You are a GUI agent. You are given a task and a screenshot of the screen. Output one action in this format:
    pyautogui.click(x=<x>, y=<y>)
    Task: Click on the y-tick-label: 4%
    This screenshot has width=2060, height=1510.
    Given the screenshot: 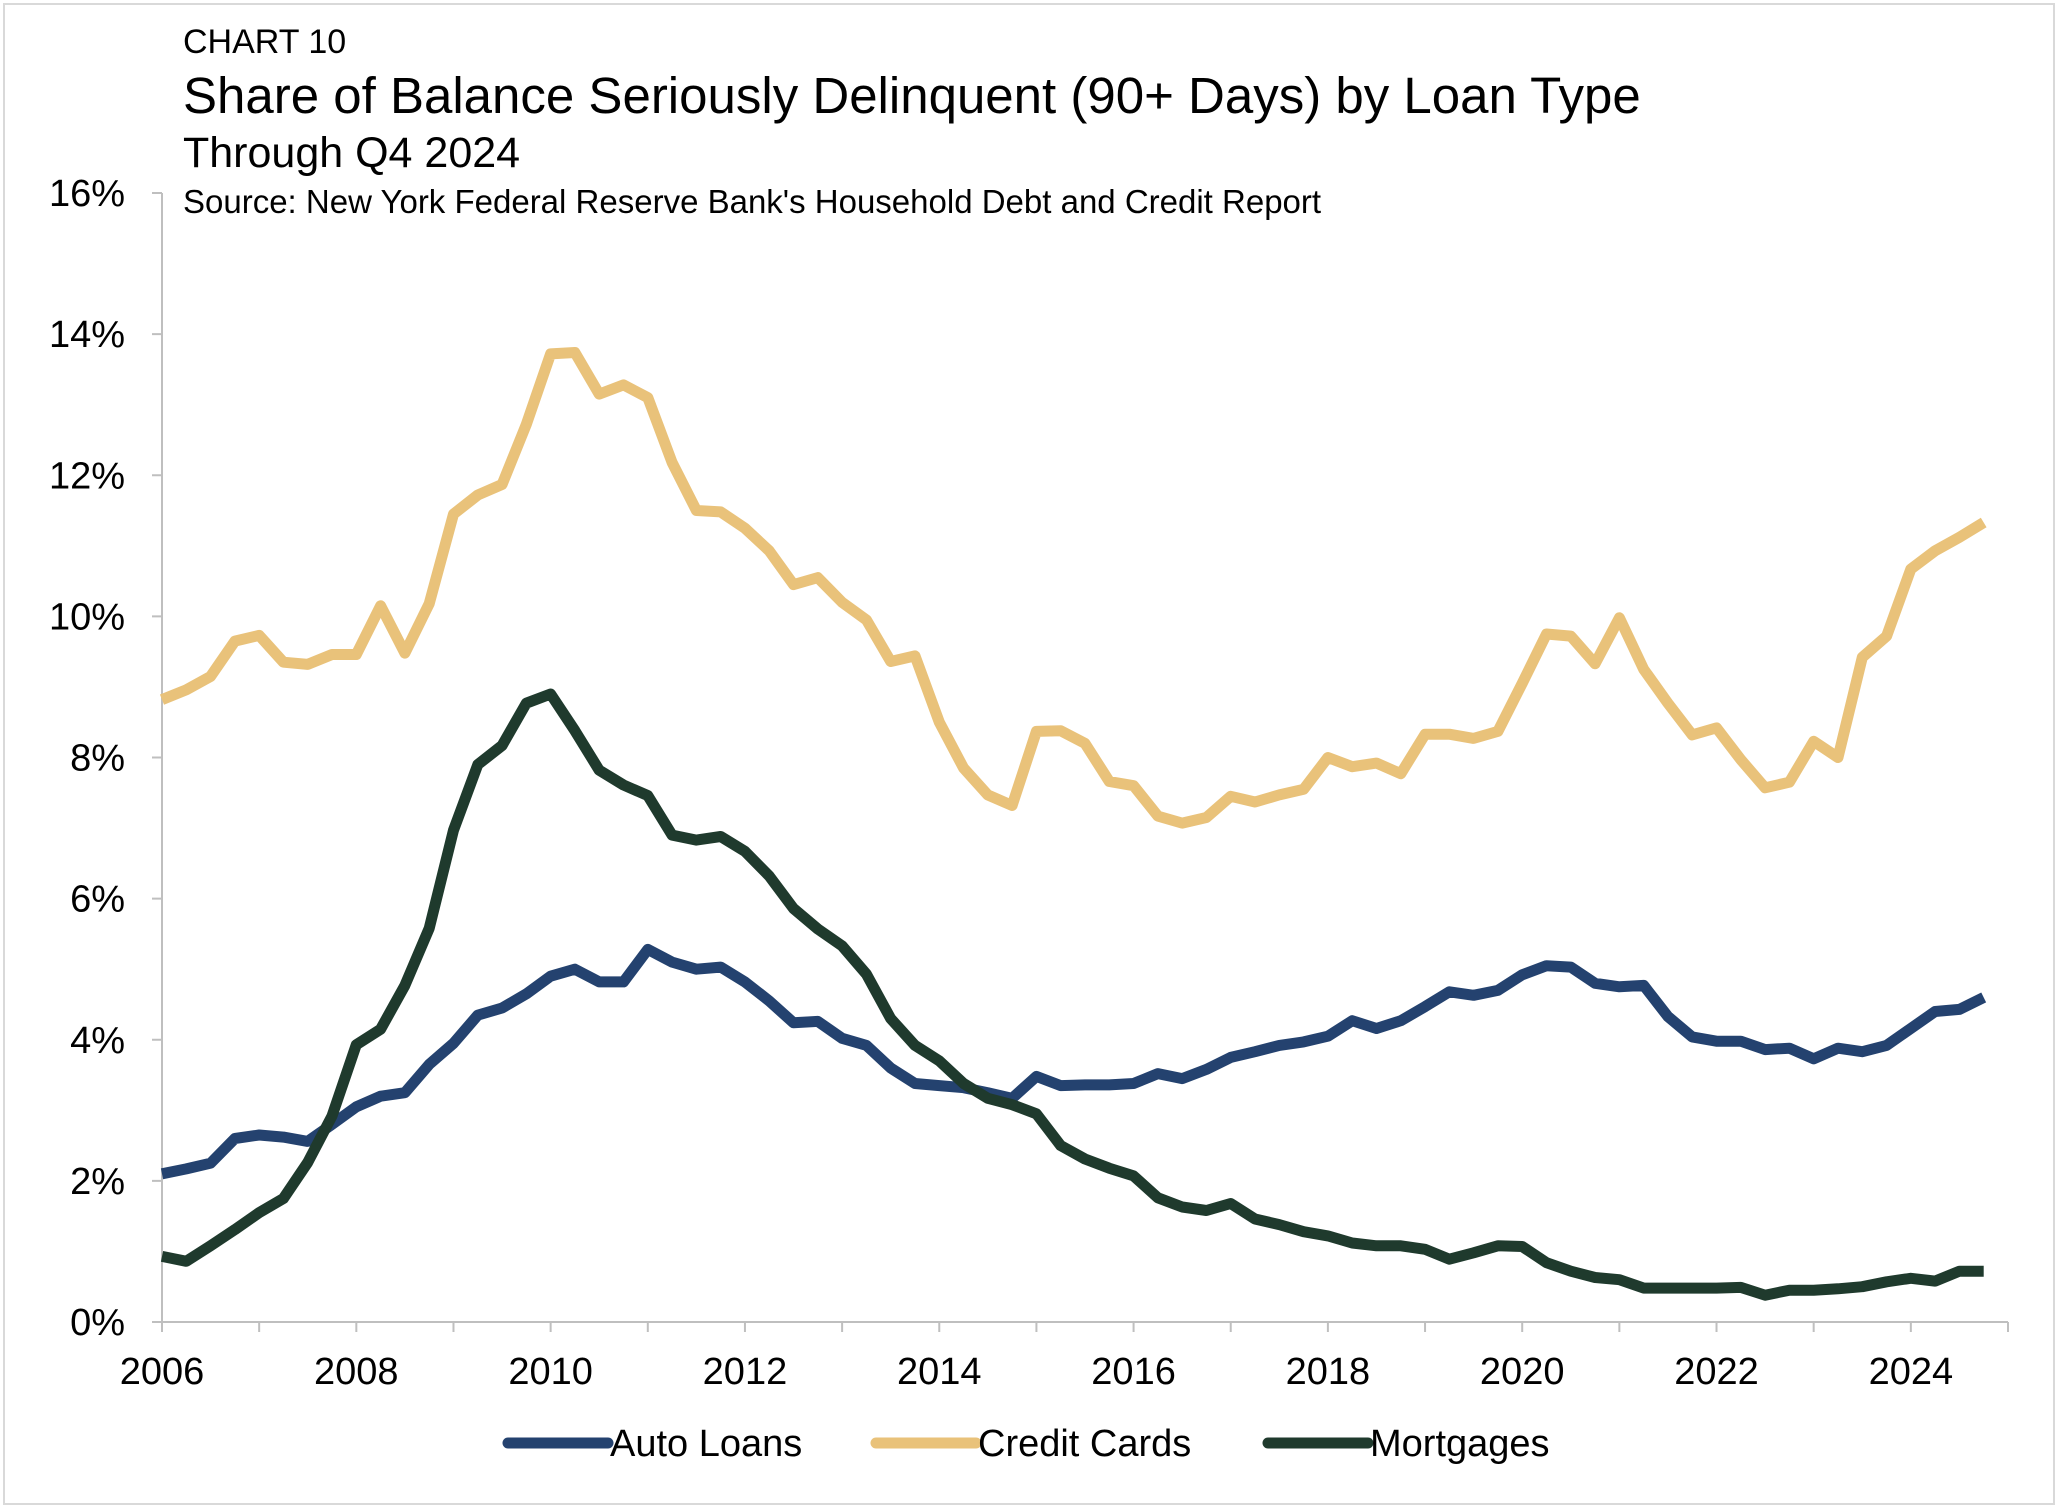 What is the action you would take?
    pyautogui.click(x=97, y=1041)
    